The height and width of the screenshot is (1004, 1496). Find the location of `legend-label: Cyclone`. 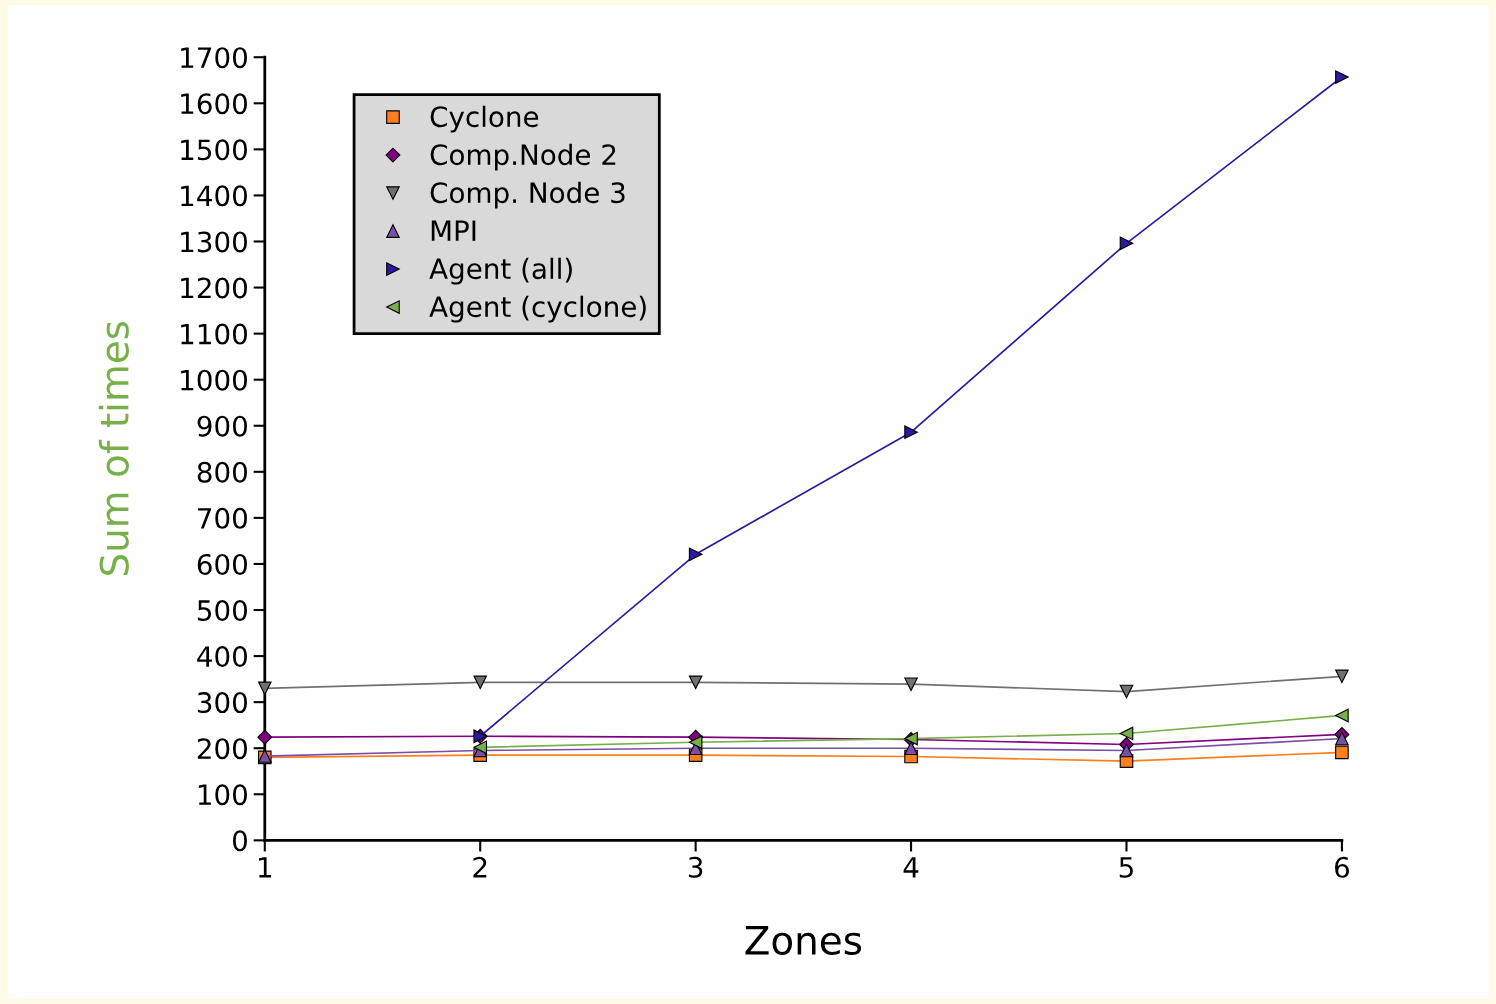

legend-label: Cyclone is located at coordinates (484, 119).